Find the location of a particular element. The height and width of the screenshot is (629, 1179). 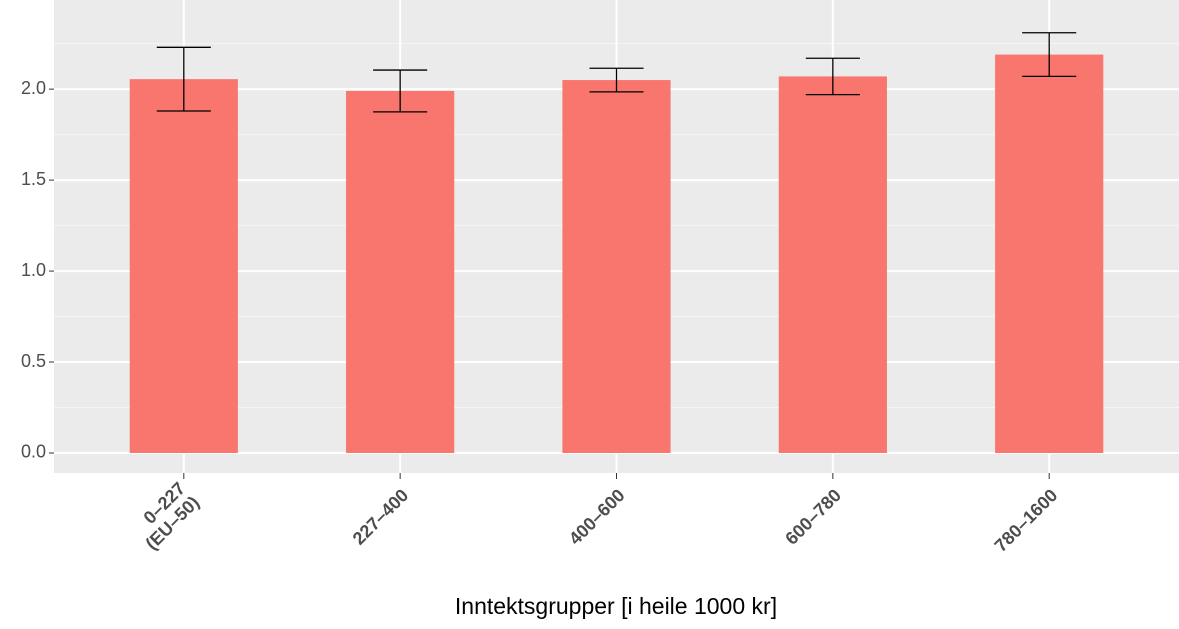

x-tick-label: 227–400 is located at coordinates (381, 517).